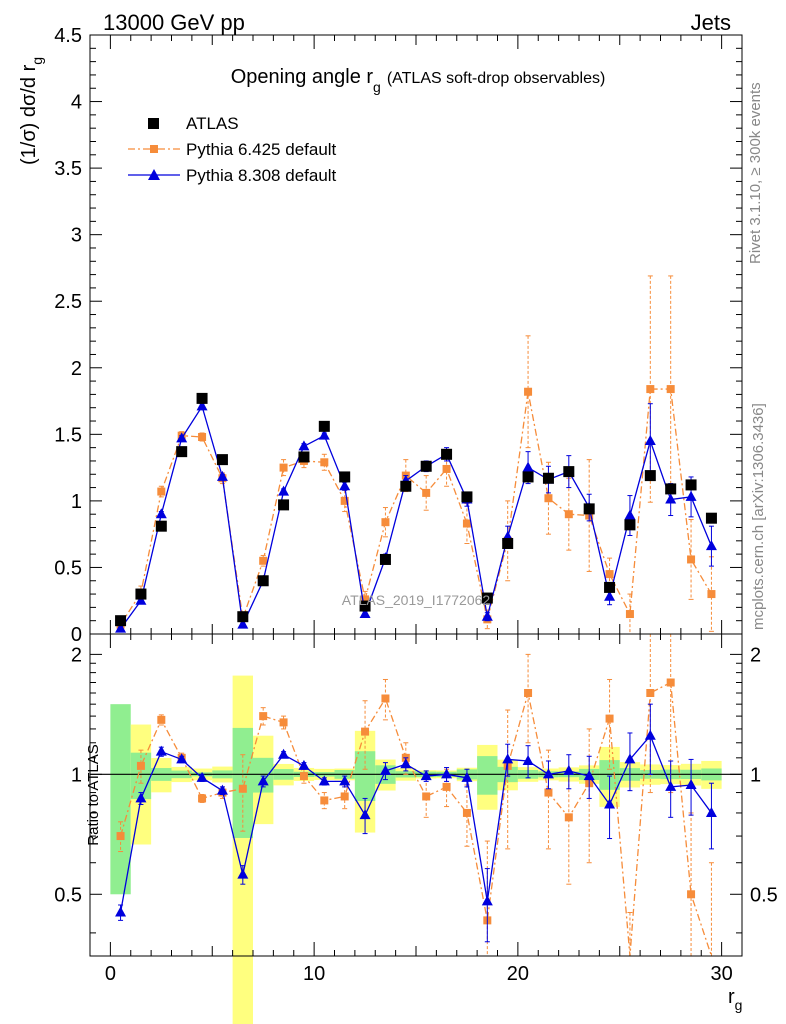  What do you see at coordinates (261, 175) in the screenshot?
I see `legend-label-pythia8: Pythia 8.308 default` at bounding box center [261, 175].